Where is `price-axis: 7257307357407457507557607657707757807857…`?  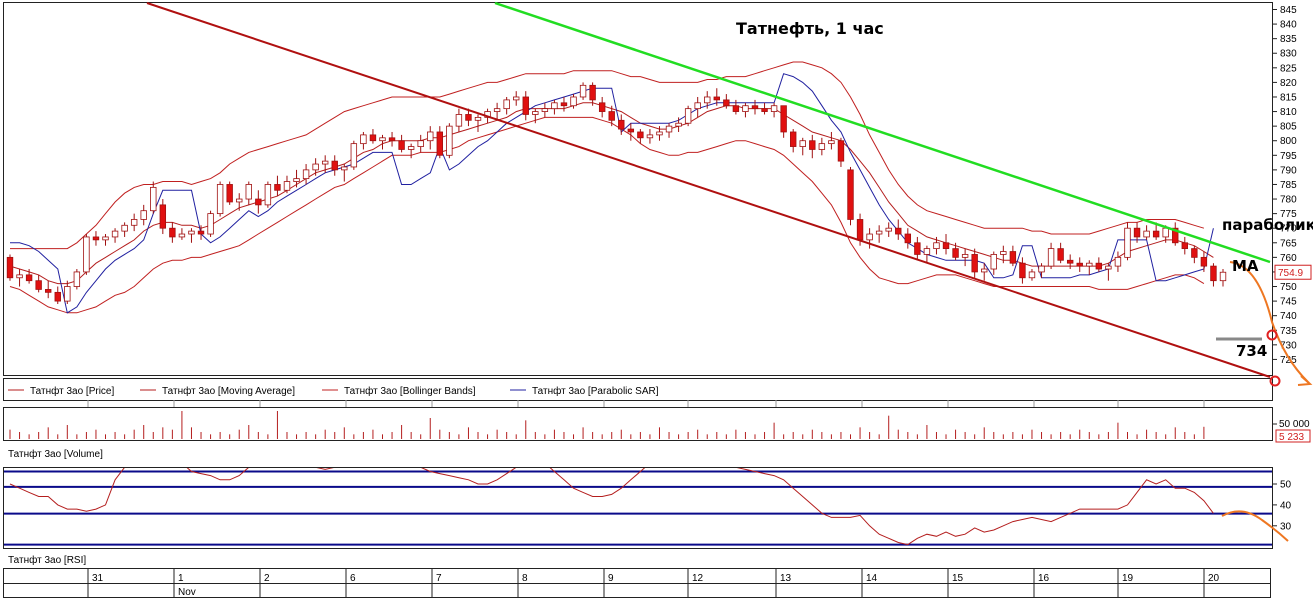 price-axis: 7257307357407457507557607657707757807857… is located at coordinates (1292, 185).